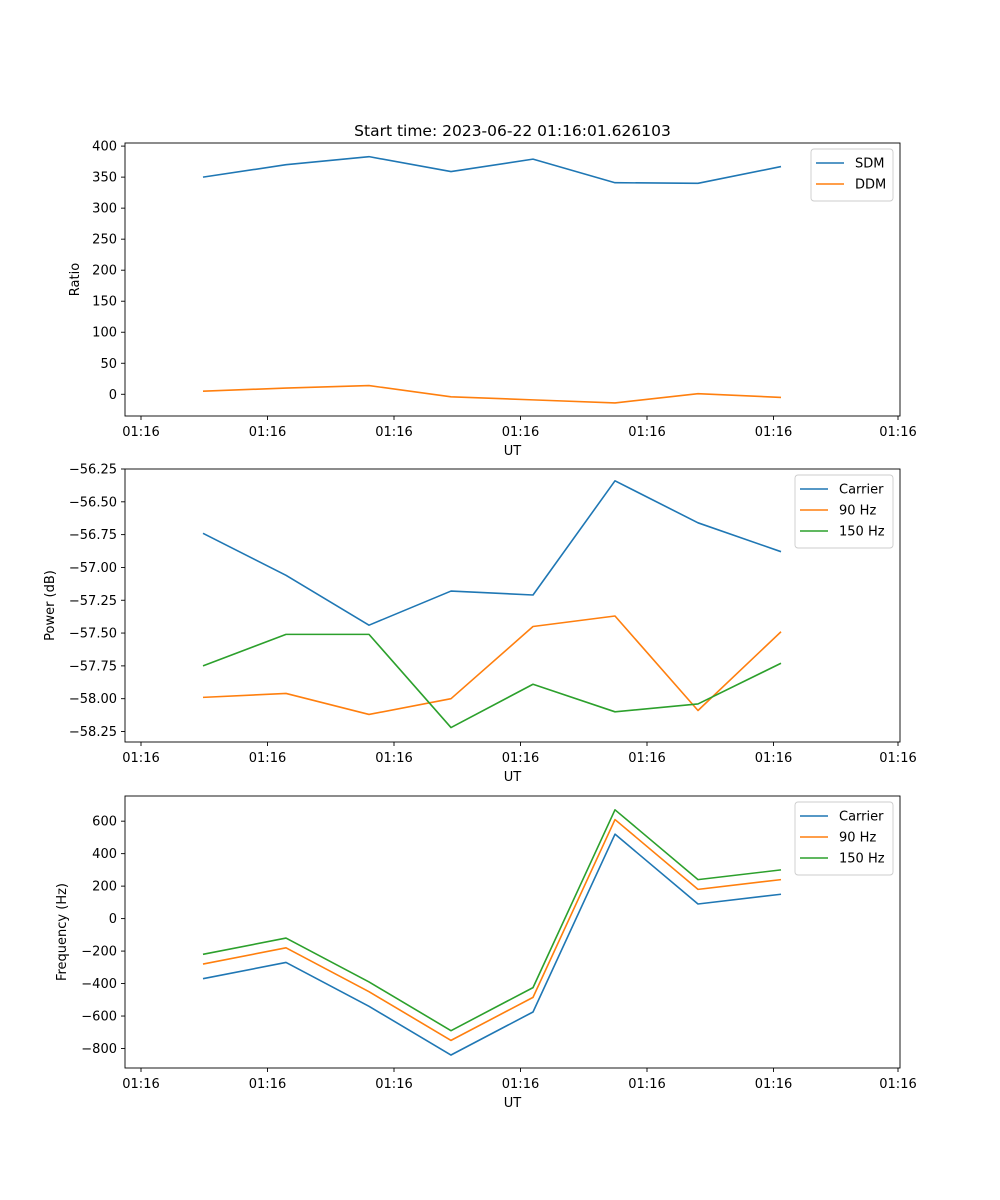 This screenshot has height=1200, width=1000. Describe the element at coordinates (99, 952) in the screenshot. I see `y-tick-label: −200` at that location.